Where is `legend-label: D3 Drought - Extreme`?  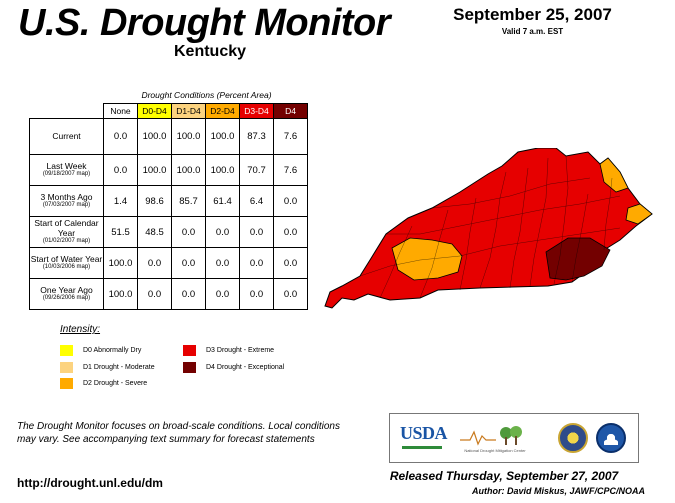
legend-label: D3 Drought - Extreme is located at coordinates (240, 350).